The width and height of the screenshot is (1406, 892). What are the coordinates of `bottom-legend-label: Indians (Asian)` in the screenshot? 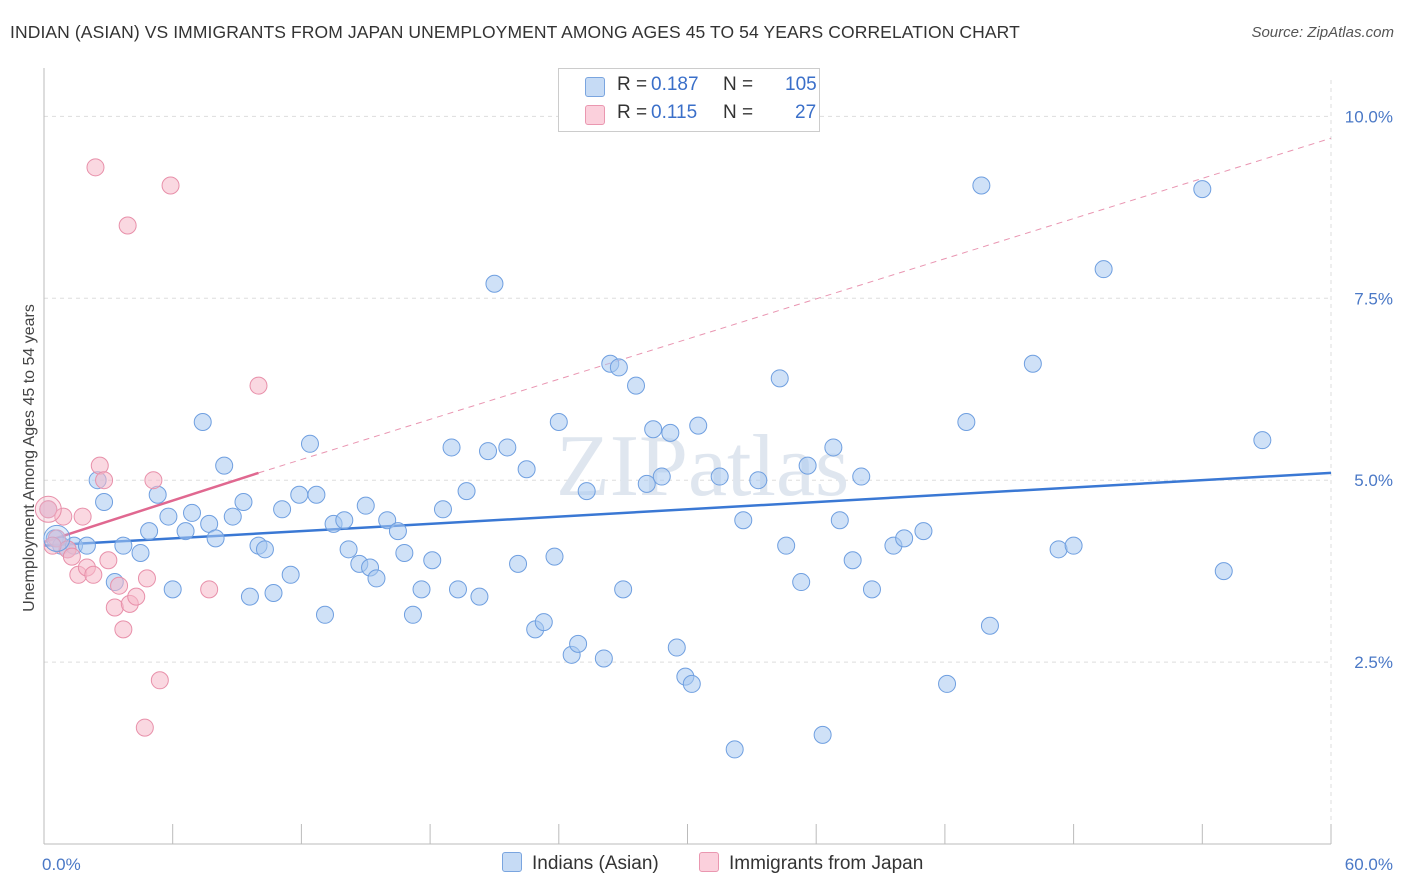 It's located at (595, 863).